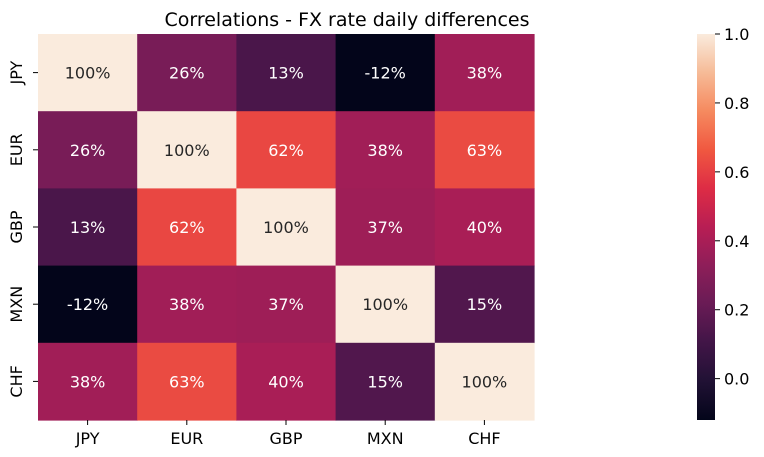  What do you see at coordinates (16, 304) in the screenshot?
I see `y-tick-label-mxn: MXN` at bounding box center [16, 304].